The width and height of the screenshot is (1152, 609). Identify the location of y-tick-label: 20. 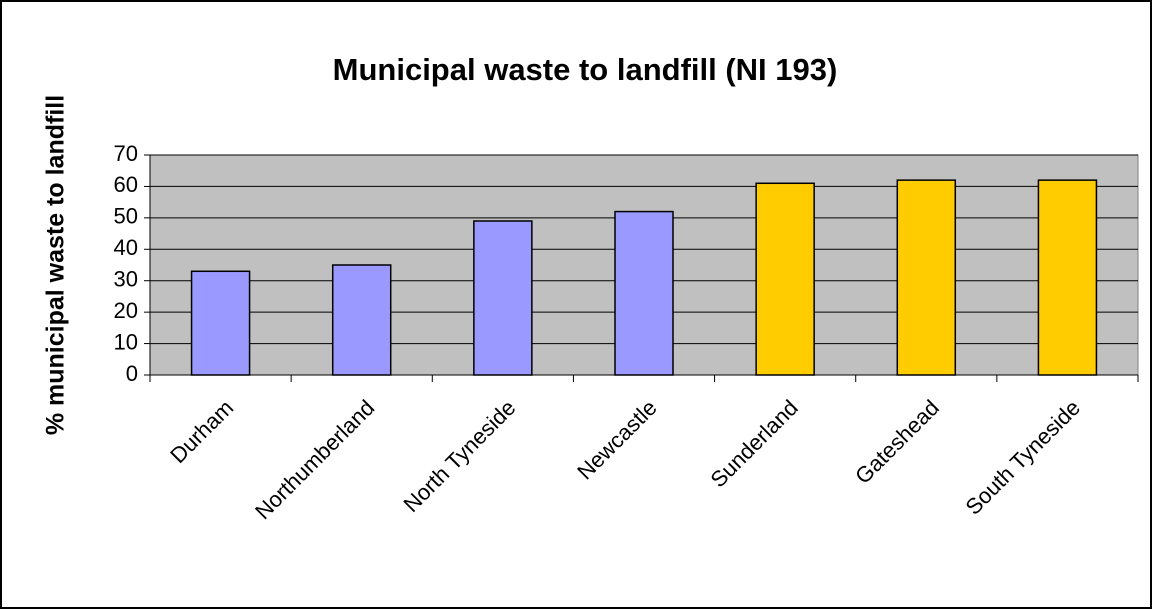
(126, 310).